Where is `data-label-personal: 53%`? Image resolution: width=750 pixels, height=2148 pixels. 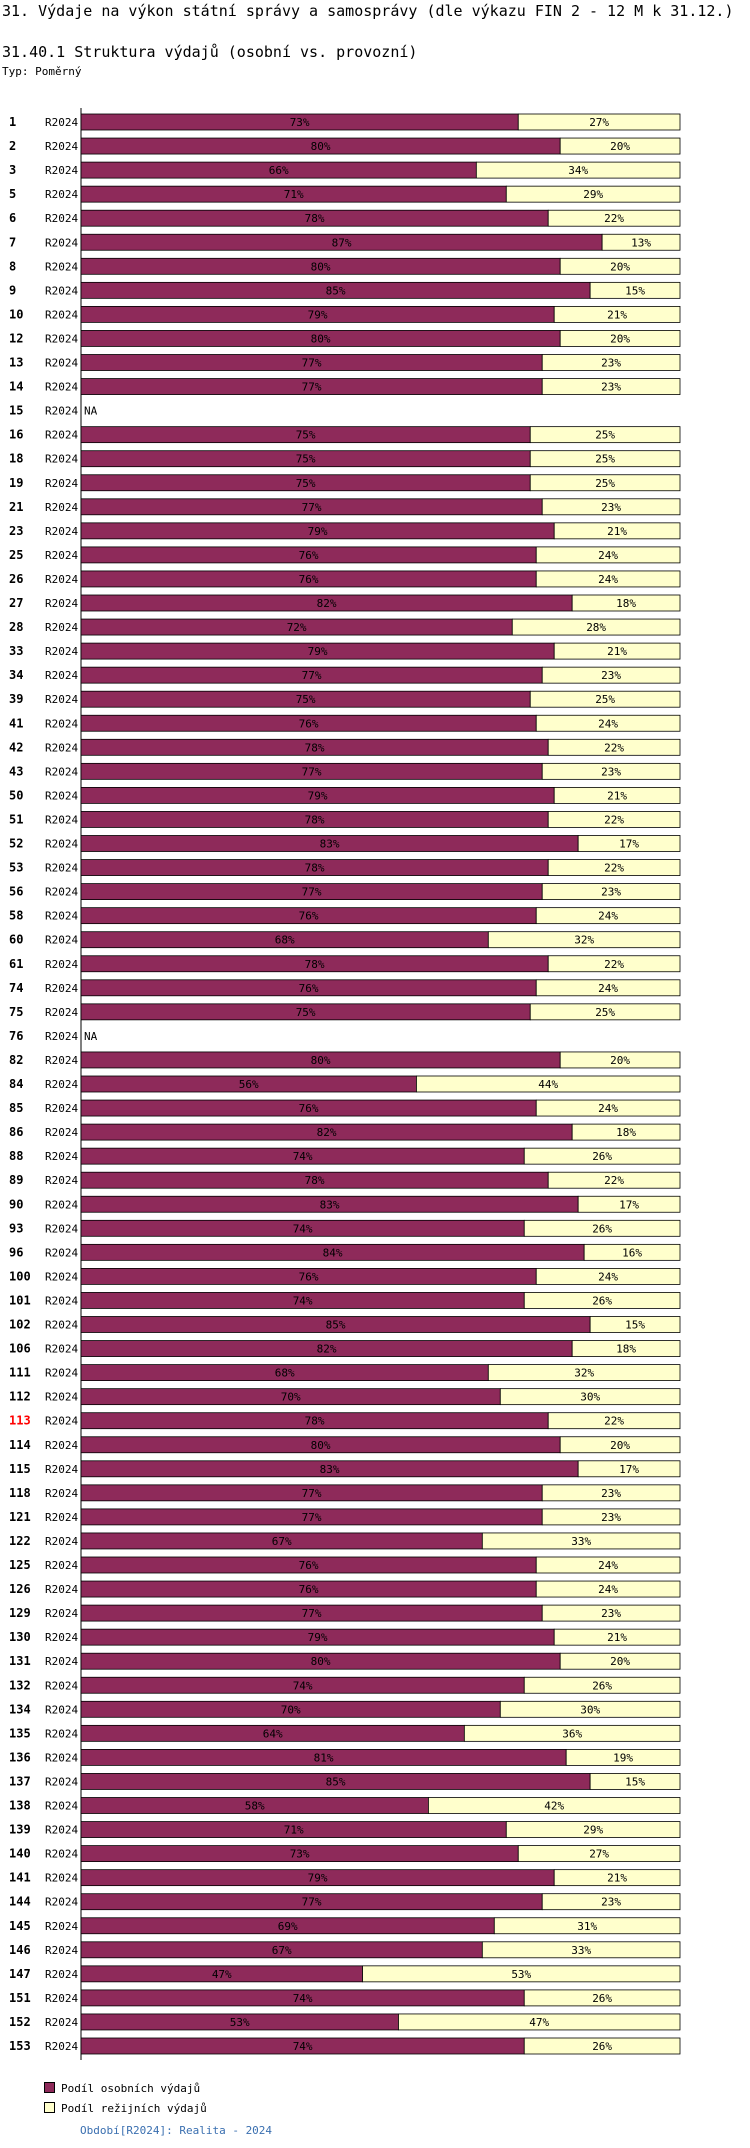
data-label-personal: 53% is located at coordinates (240, 2022).